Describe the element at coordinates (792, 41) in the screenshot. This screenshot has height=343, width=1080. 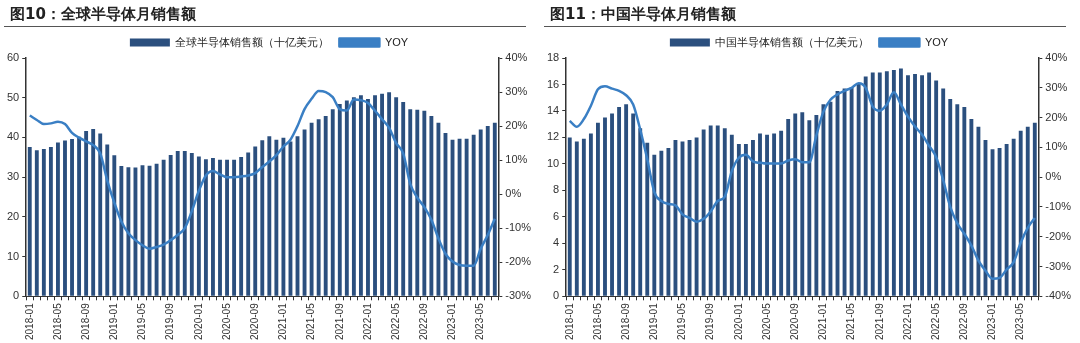
I see `legend-label: 中国半导体销售额（十亿美元）` at that location.